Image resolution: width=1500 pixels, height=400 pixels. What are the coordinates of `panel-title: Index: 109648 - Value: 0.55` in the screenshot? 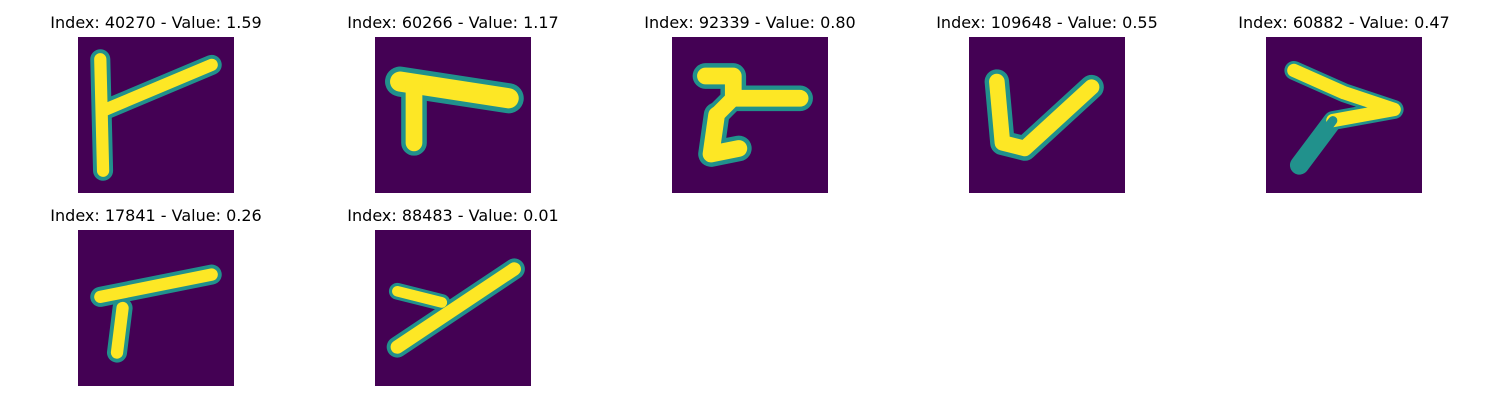 It's located at (1047, 22).